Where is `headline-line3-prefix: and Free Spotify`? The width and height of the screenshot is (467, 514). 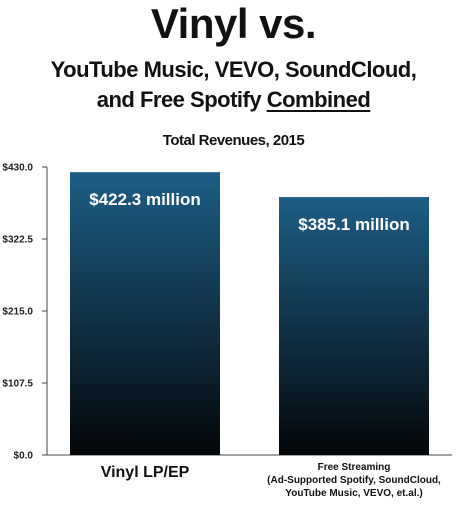 headline-line3-prefix: and Free Spotify is located at coordinates (179, 99).